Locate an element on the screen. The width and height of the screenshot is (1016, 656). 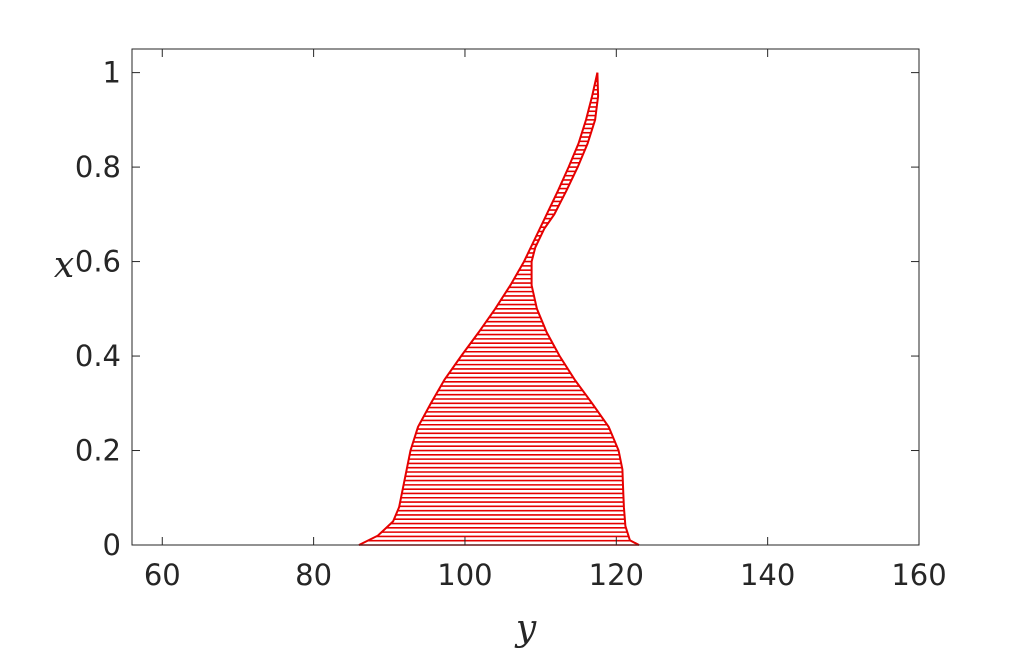
right-boundary-line is located at coordinates (585, 309).